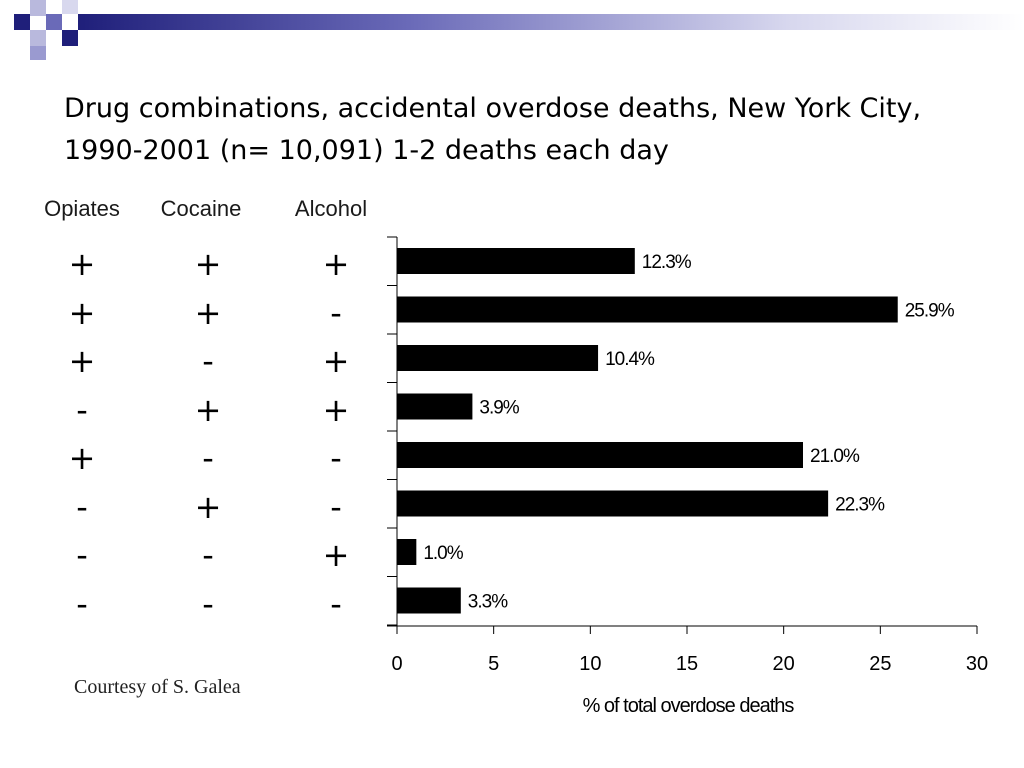  I want to click on sign-cocaine-row-7: -, so click(208, 555).